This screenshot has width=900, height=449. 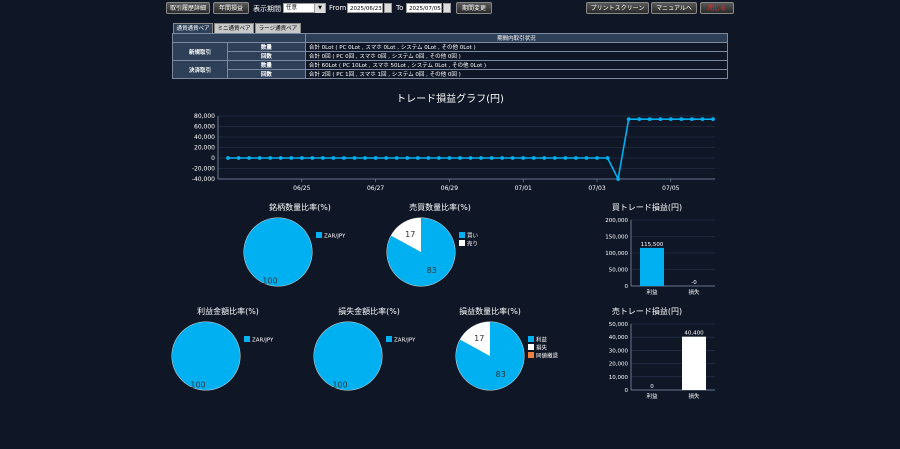 I want to click on loss-amount-pie: 100 ZAR/JPY, so click(x=364, y=356).